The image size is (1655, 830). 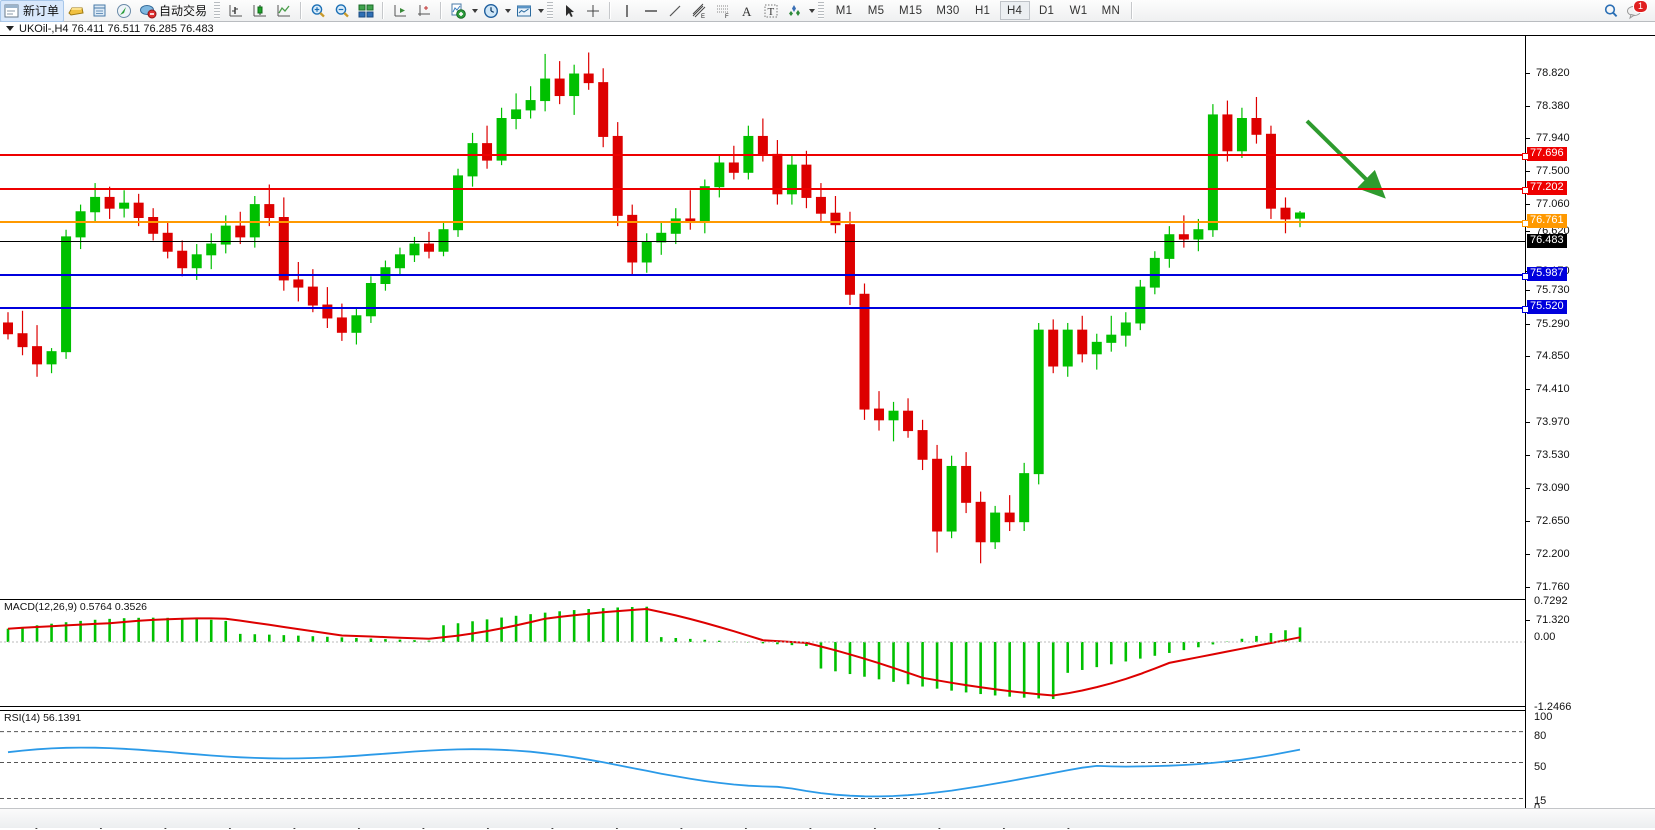 I want to click on price-tag-support-2: 75.520, so click(x=1547, y=307).